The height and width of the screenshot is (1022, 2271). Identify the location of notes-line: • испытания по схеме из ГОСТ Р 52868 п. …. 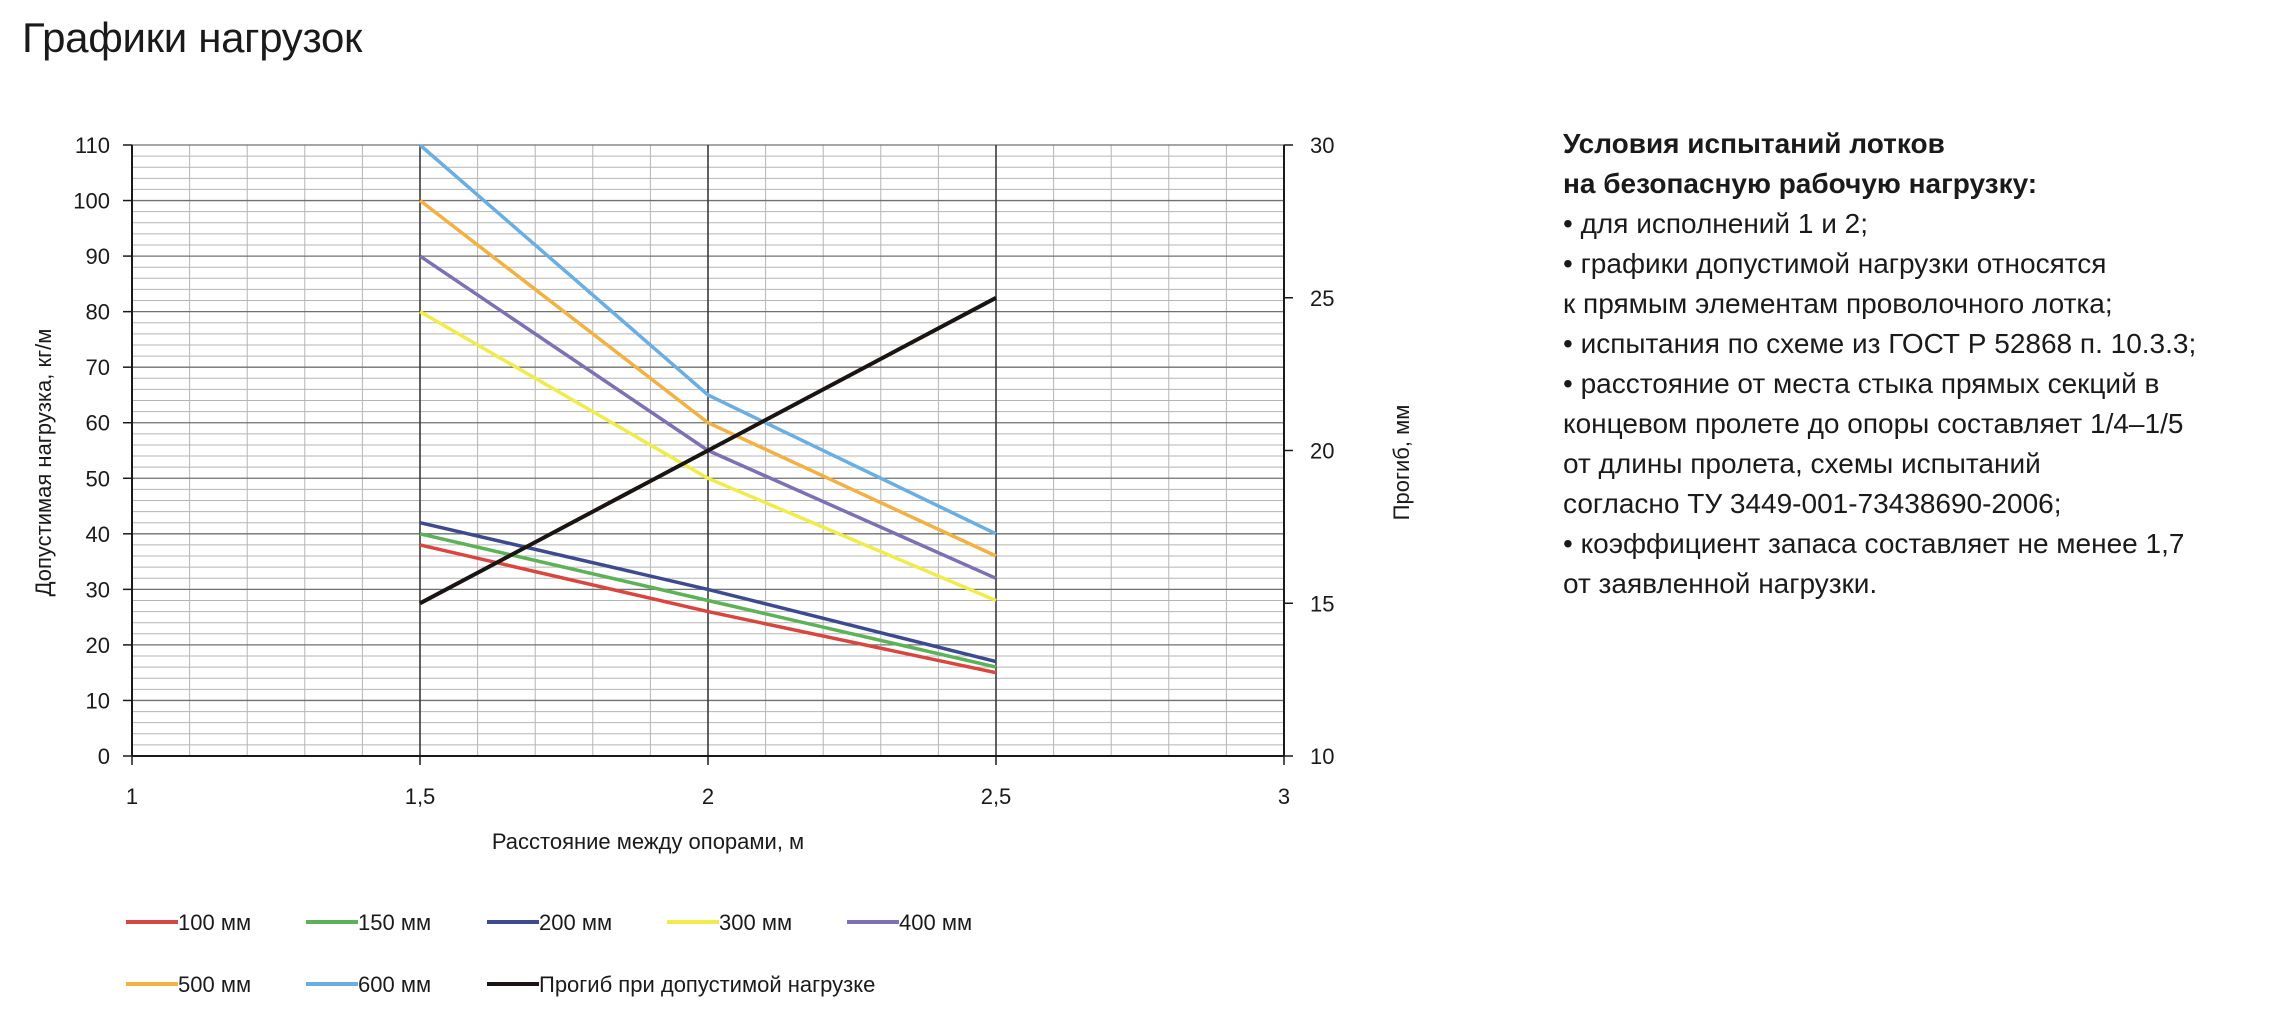
(1880, 343).